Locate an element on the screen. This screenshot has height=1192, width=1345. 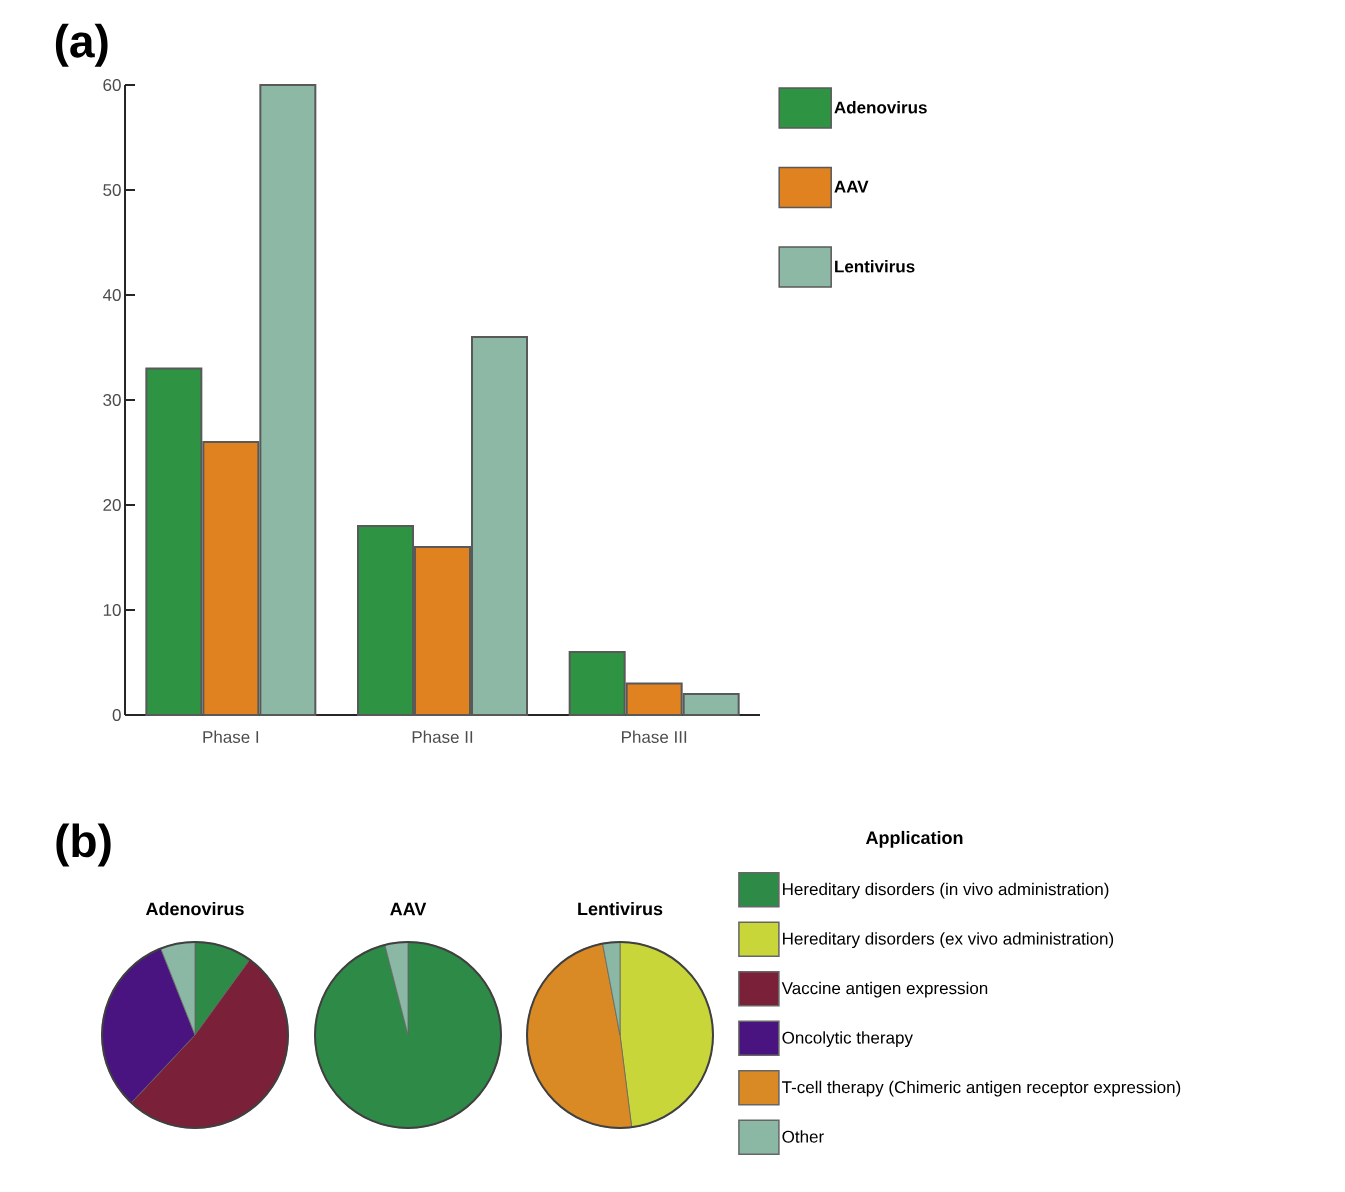
y-tick-label: 30 is located at coordinates (112, 400).